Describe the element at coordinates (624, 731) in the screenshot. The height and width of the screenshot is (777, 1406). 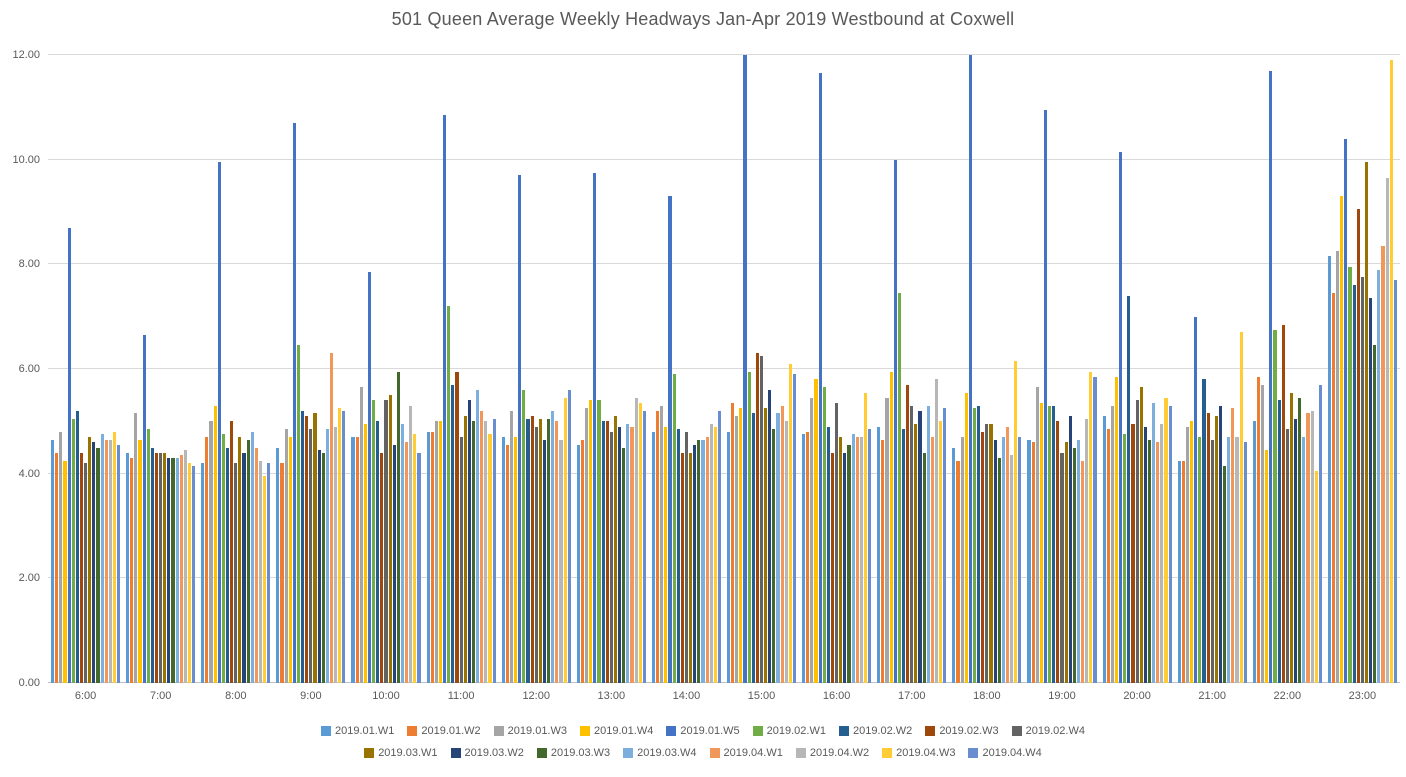
I see `legend-label: 2019.01.W4` at that location.